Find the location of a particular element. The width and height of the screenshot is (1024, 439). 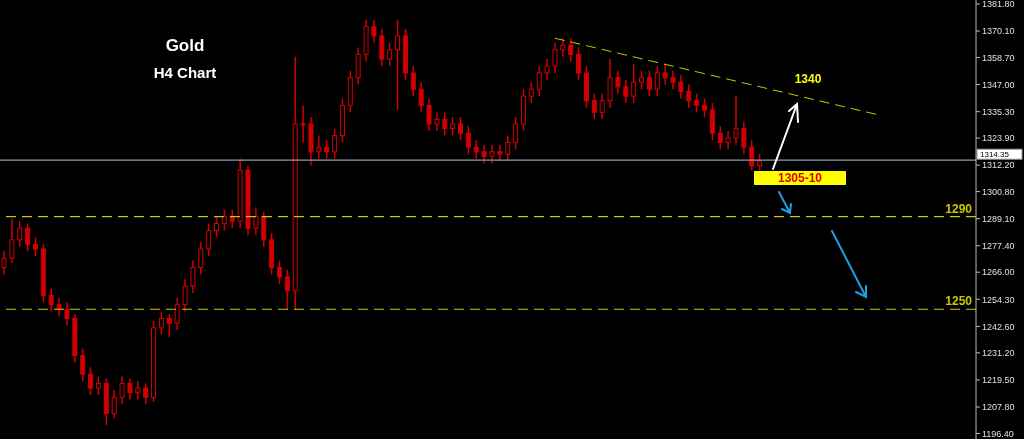

y-tick-label: 1242.60 is located at coordinates (998, 326).